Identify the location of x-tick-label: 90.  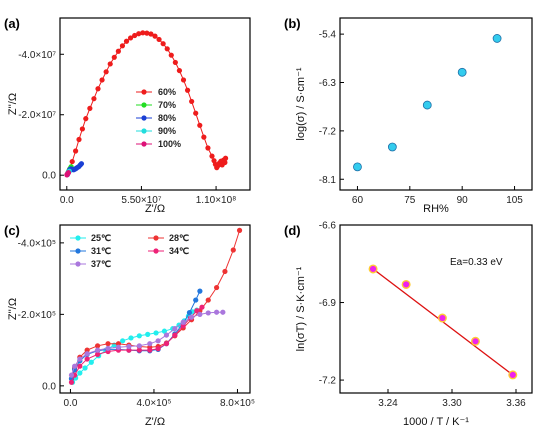
(463, 200).